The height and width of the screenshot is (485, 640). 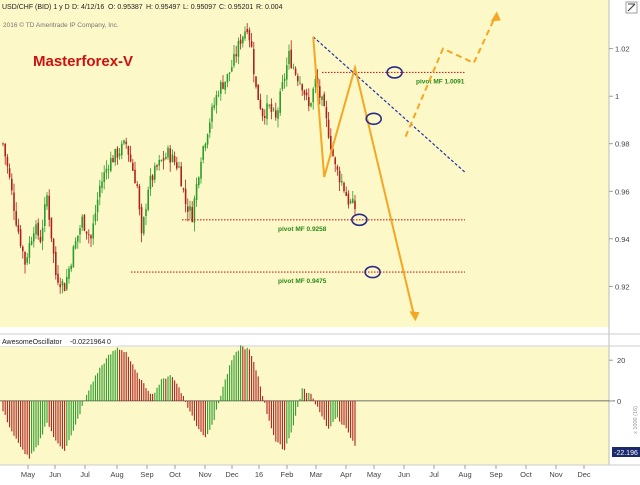 I want to click on time-axis-label: Aug, so click(x=464, y=474).